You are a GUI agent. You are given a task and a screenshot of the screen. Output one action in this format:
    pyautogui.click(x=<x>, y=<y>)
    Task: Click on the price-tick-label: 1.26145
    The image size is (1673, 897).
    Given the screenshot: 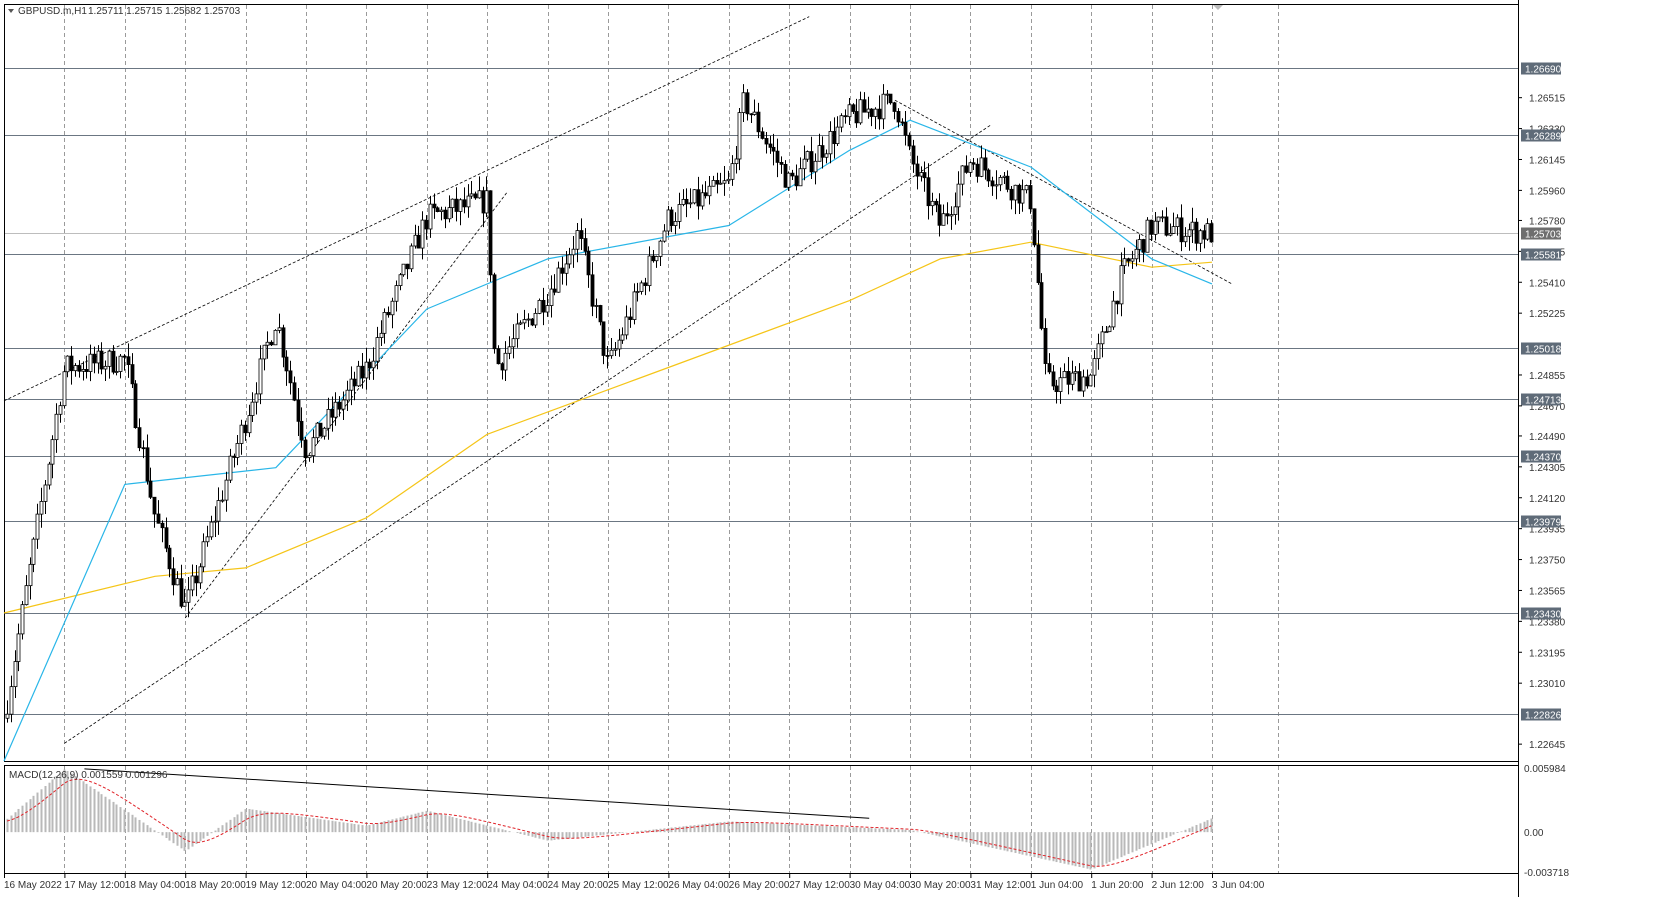 What is the action you would take?
    pyautogui.click(x=1547, y=160)
    